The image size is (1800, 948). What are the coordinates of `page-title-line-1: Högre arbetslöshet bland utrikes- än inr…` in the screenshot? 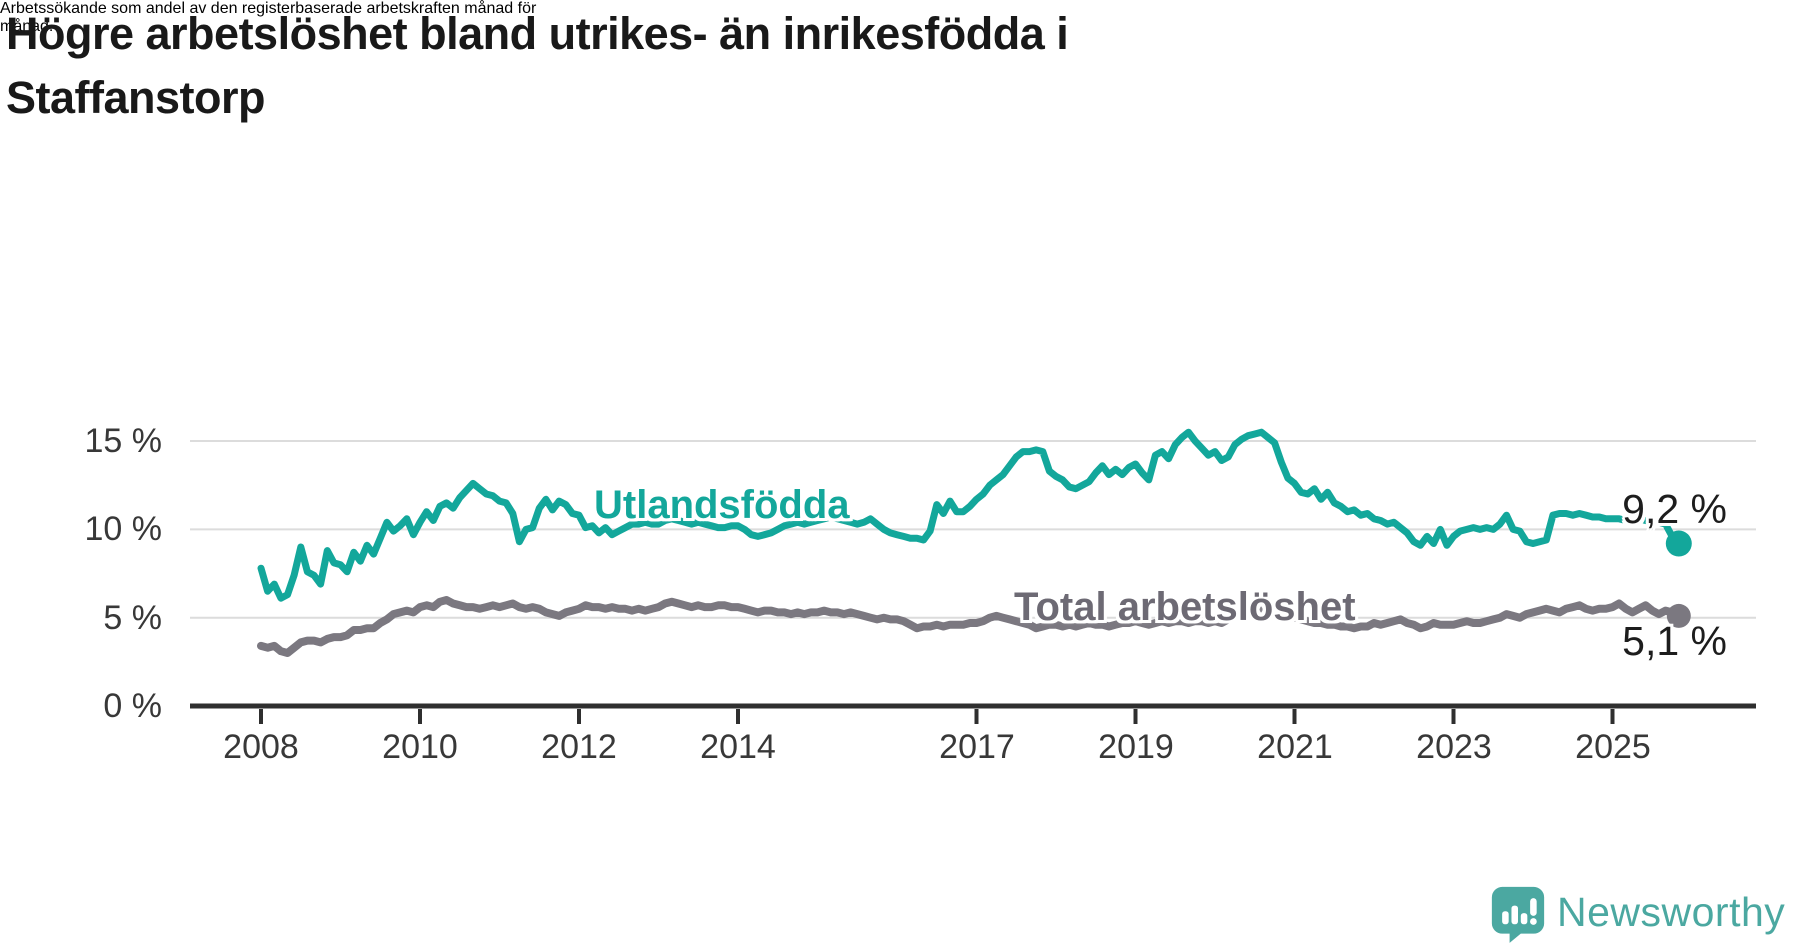 It's located at (537, 33).